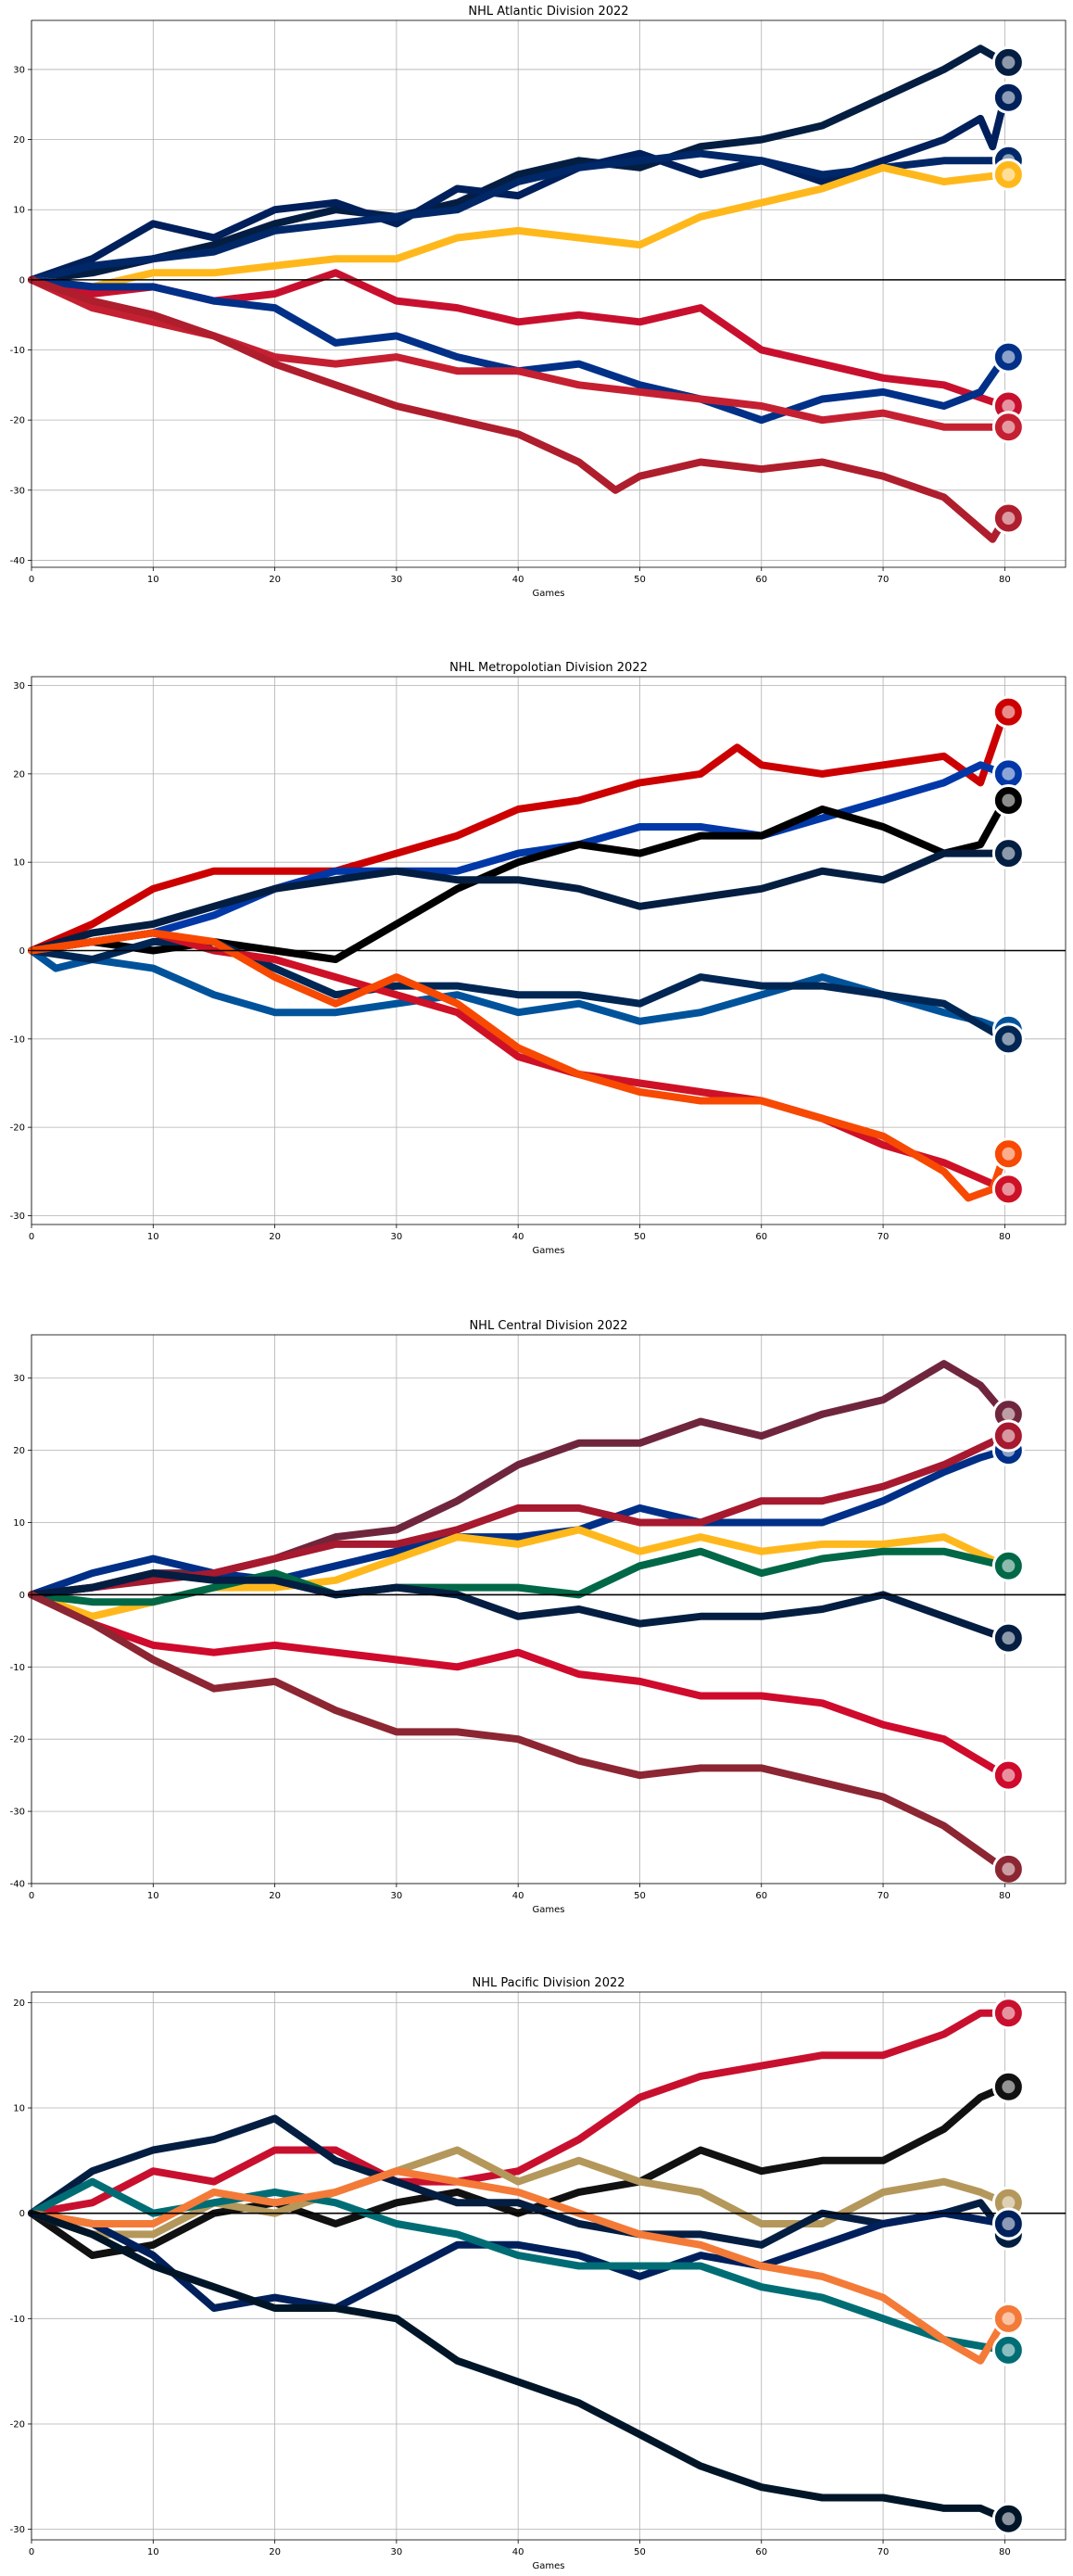 Image resolution: width=1073 pixels, height=2576 pixels. Describe the element at coordinates (1008, 174) in the screenshot. I see `bruins-logo` at that location.